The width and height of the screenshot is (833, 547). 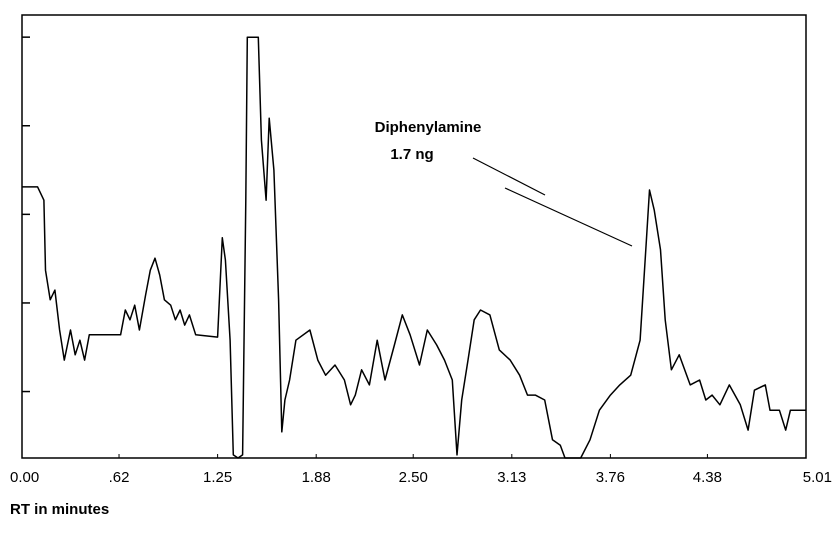 I want to click on x-tick-label: 1.25, so click(x=217, y=477).